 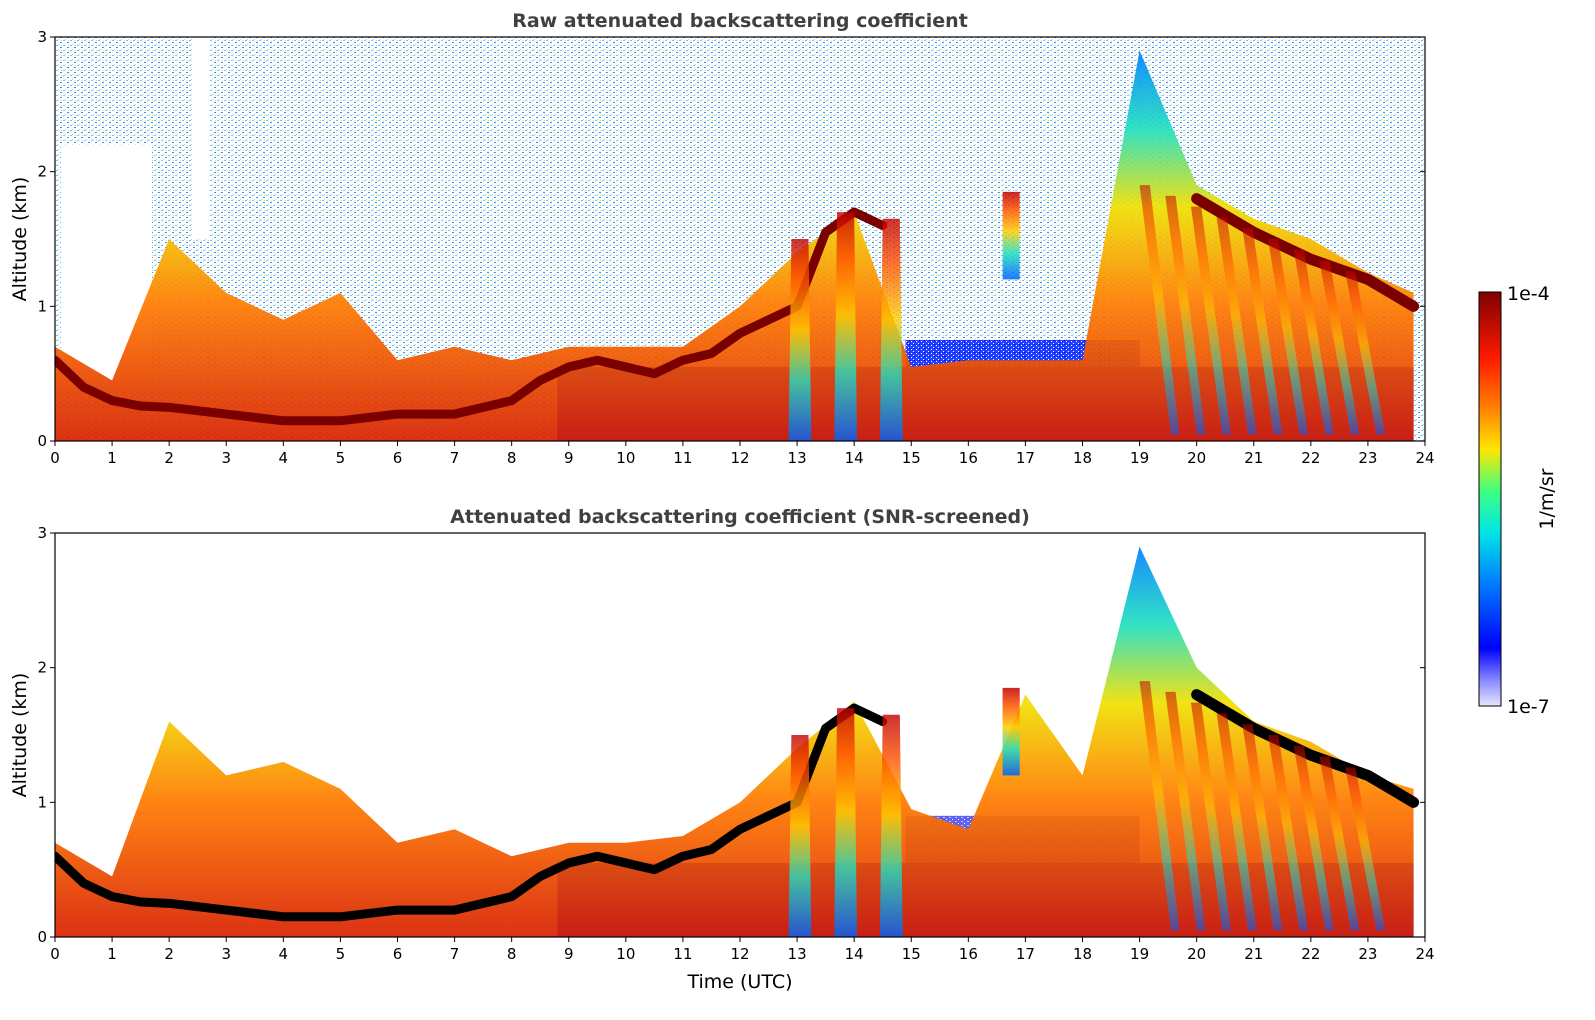 What do you see at coordinates (1547, 498) in the screenshot?
I see `colorbar-unit-label: 1/m/sr` at bounding box center [1547, 498].